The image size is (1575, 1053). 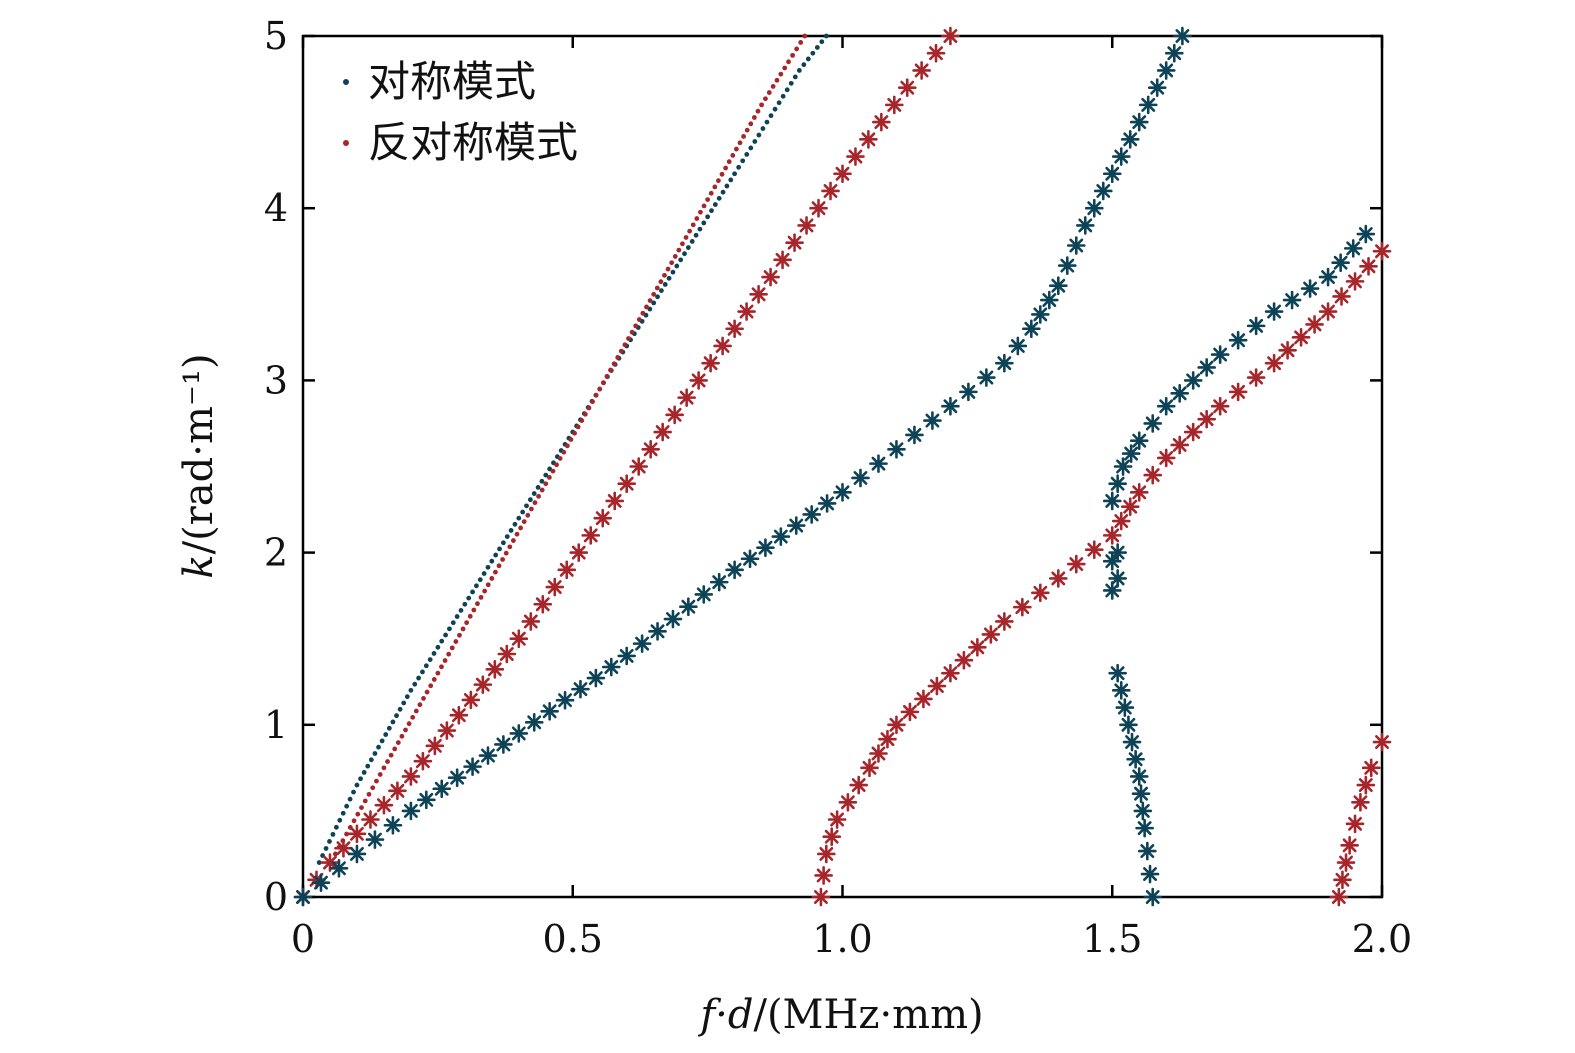 What do you see at coordinates (346, 143) in the screenshot?
I see `legend-antisymmetric-marker` at bounding box center [346, 143].